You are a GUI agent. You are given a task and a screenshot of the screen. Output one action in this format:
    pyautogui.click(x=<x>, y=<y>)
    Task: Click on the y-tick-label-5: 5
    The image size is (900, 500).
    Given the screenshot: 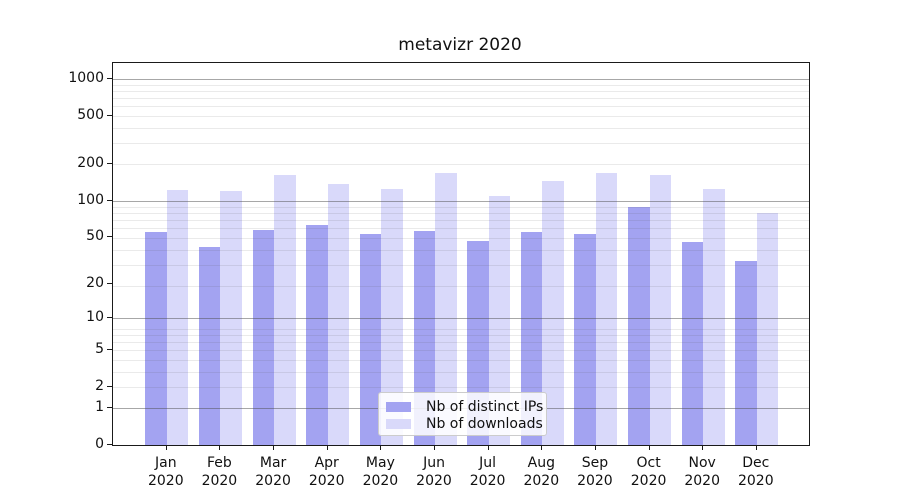 What is the action you would take?
    pyautogui.click(x=99, y=349)
    